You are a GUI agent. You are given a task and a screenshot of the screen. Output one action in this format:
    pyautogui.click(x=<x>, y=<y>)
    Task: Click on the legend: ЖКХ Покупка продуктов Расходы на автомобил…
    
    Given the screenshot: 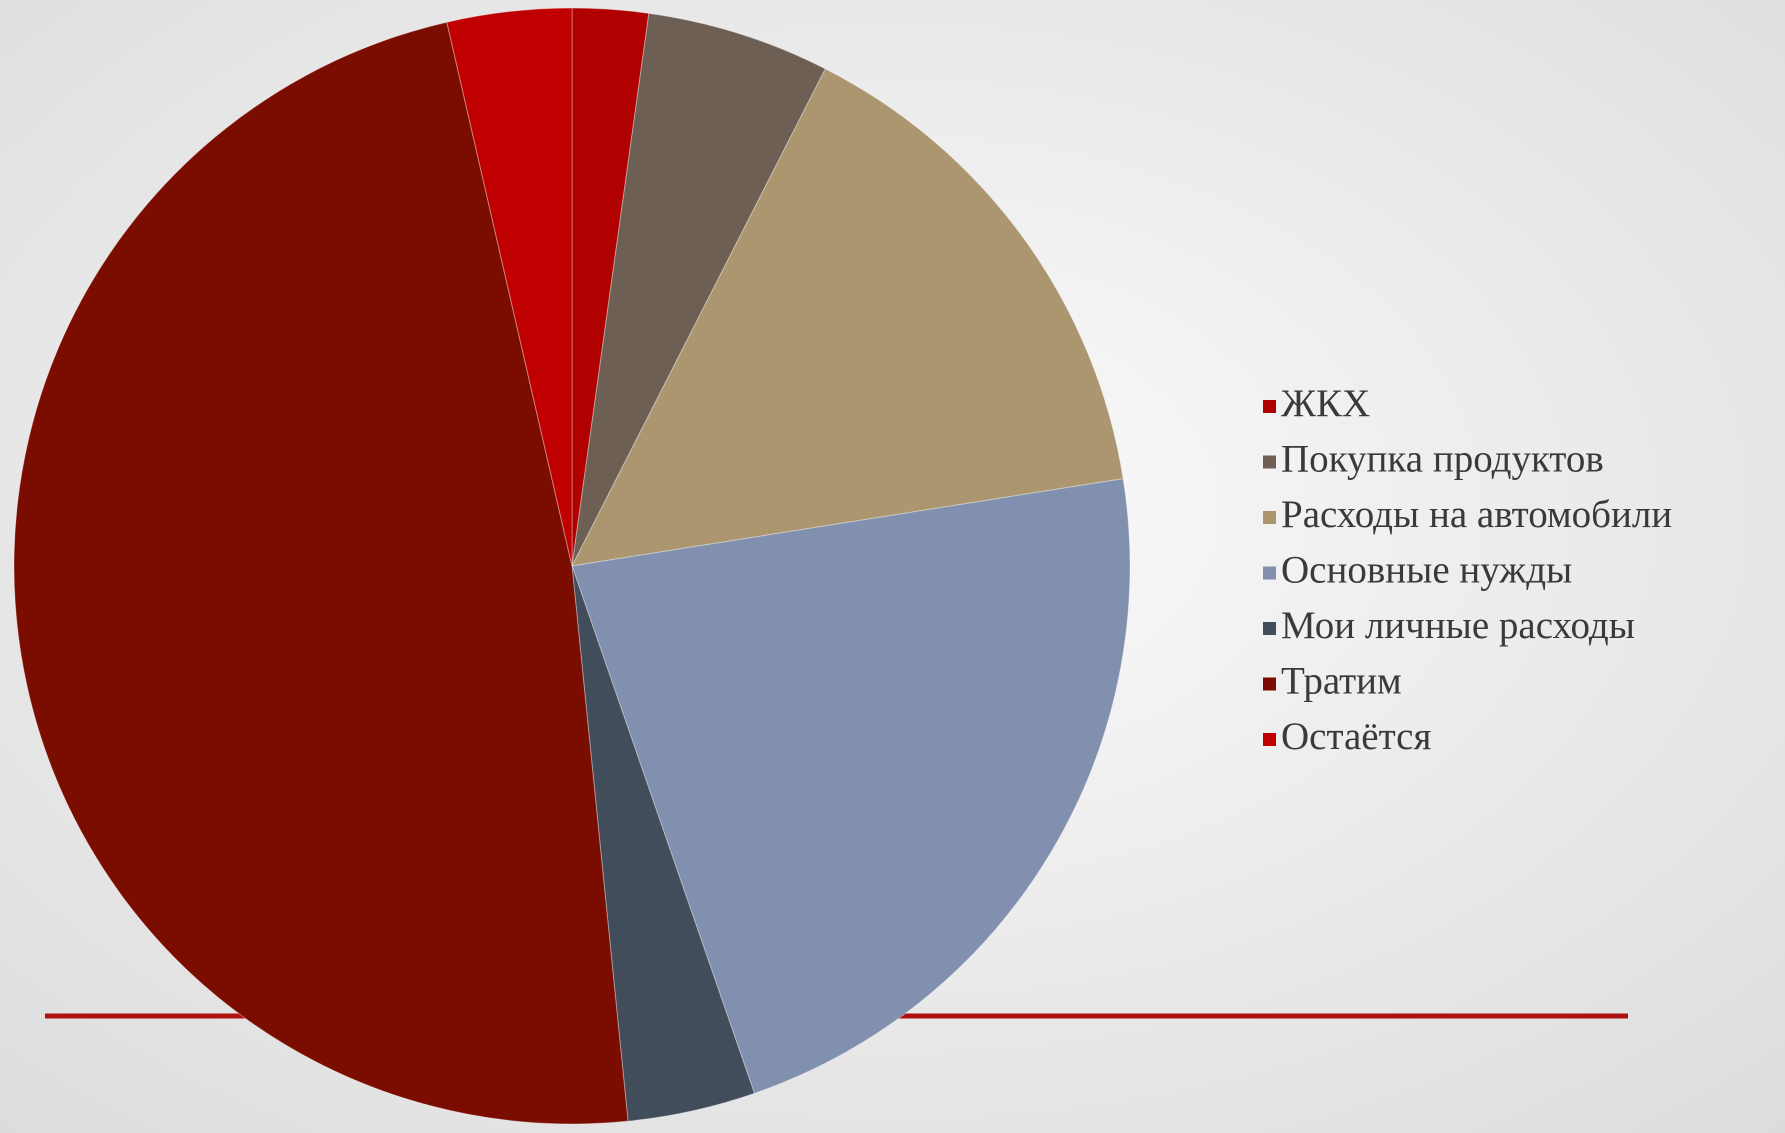 What is the action you would take?
    pyautogui.click(x=1467, y=570)
    